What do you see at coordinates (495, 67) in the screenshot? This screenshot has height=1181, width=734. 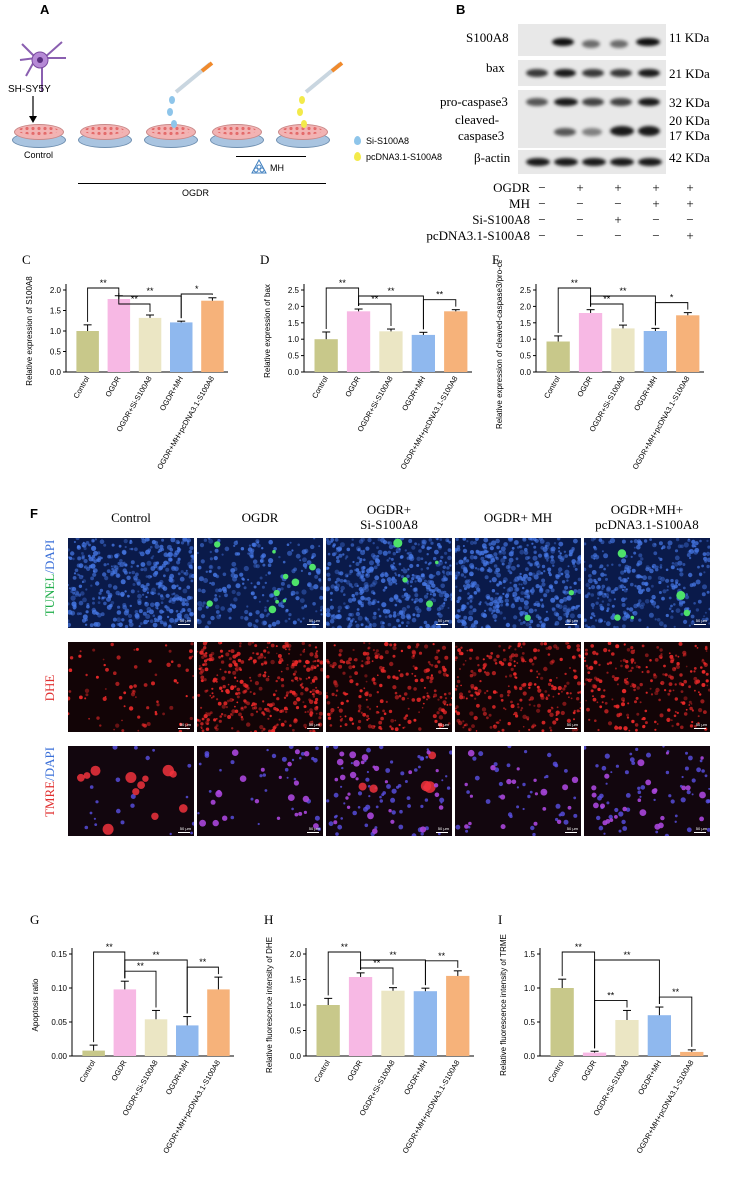 I see `blot-label-bax: bax` at bounding box center [495, 67].